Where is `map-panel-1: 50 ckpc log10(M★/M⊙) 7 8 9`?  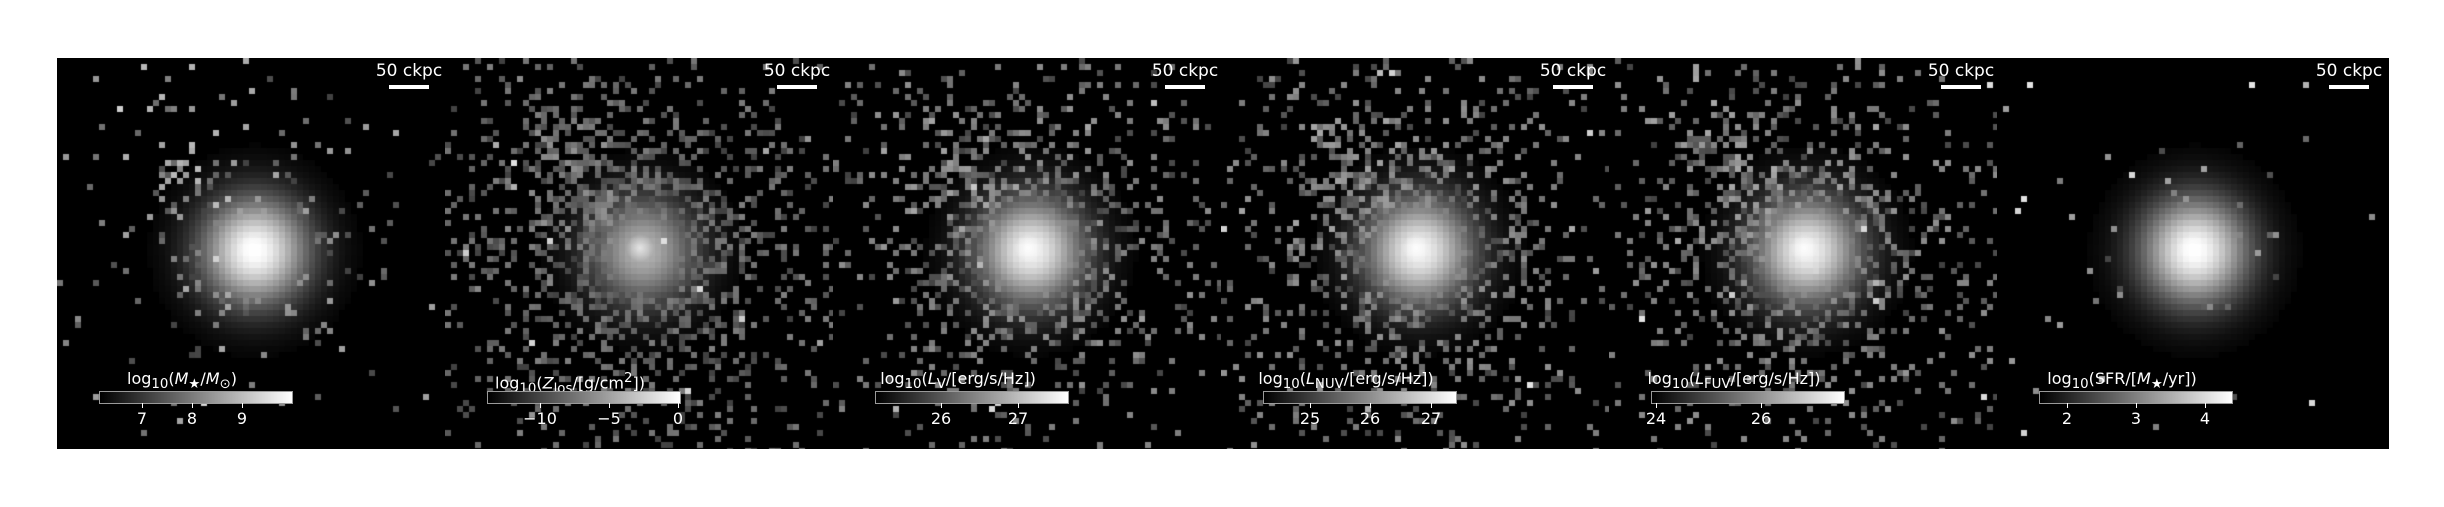
map-panel-1: 50 ckpc log10(M★/M⊙) 7 8 9 is located at coordinates (251, 253).